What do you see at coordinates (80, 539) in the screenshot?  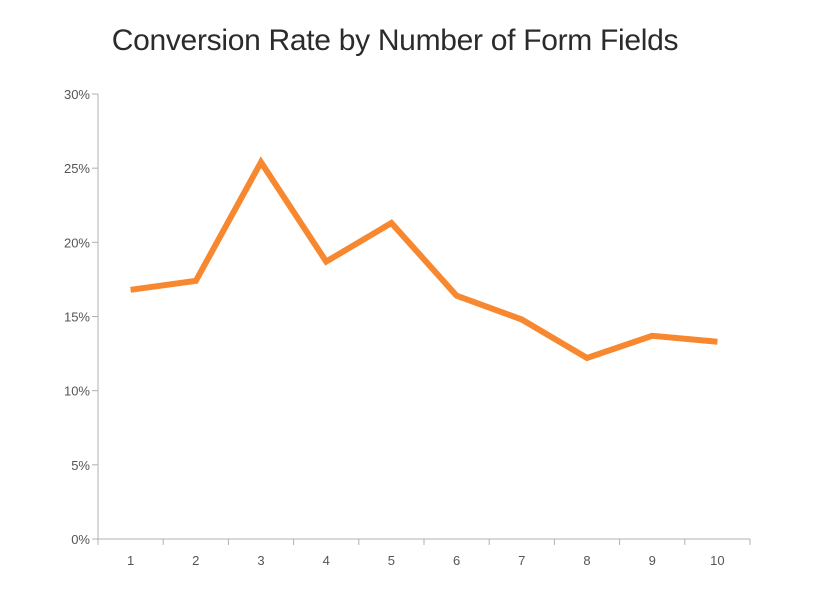 I see `y-tick-label: 0%` at bounding box center [80, 539].